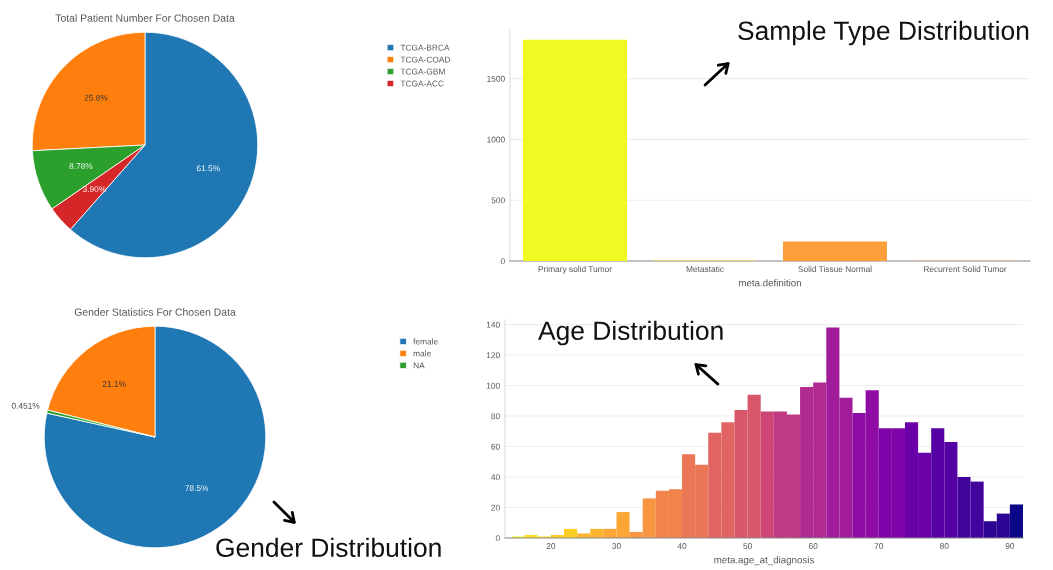 This screenshot has height=570, width=1053. What do you see at coordinates (764, 561) in the screenshot?
I see `x-axis-title: meta.age_at_diagnosis` at bounding box center [764, 561].